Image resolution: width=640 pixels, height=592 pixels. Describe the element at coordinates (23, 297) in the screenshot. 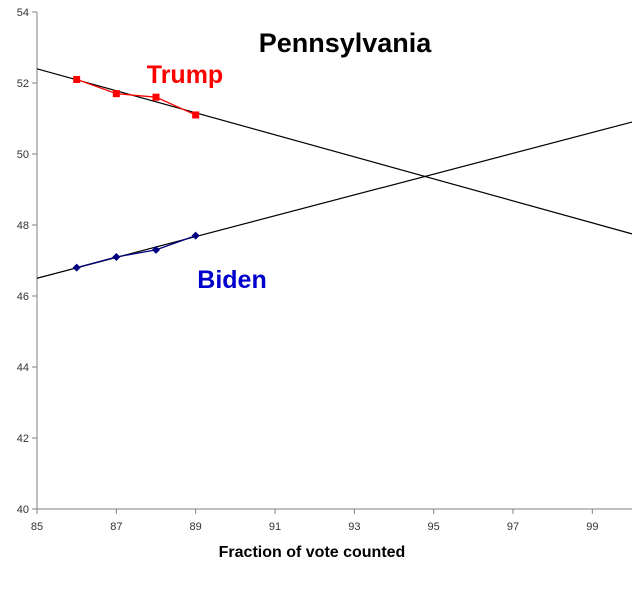

I see `y-tick-label: 46` at that location.